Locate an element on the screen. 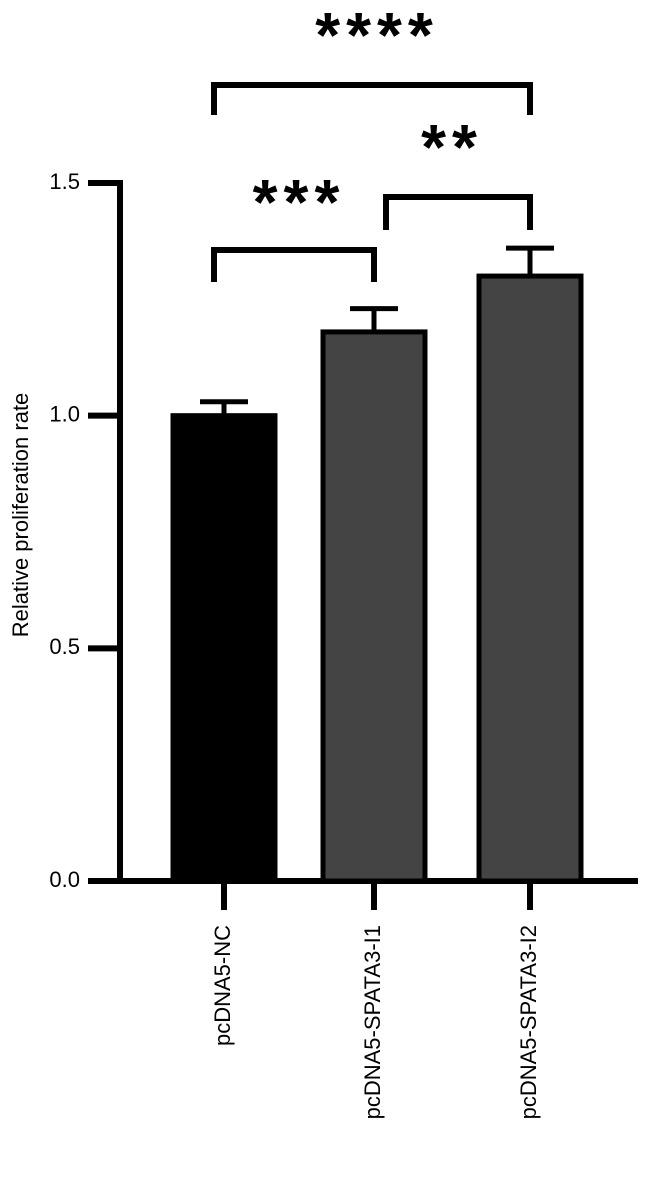 This screenshot has width=646, height=1179. x-tick-label: pcDNA5-SPATA3-I2 is located at coordinates (528, 1022).